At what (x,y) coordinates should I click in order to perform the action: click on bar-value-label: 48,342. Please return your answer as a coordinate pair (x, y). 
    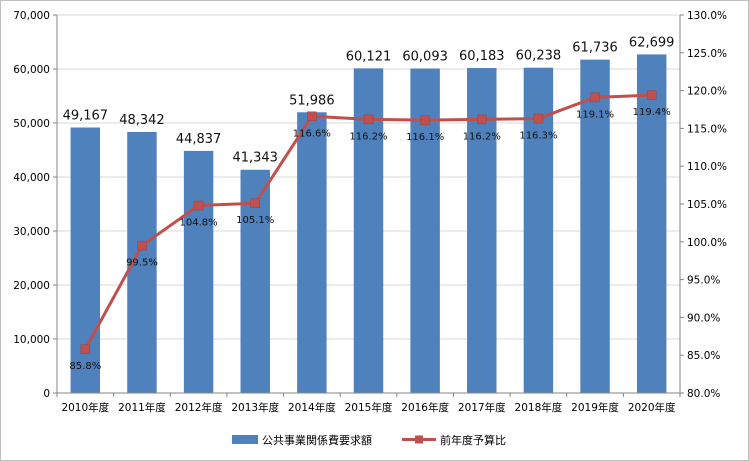
    Looking at the image, I should click on (142, 120).